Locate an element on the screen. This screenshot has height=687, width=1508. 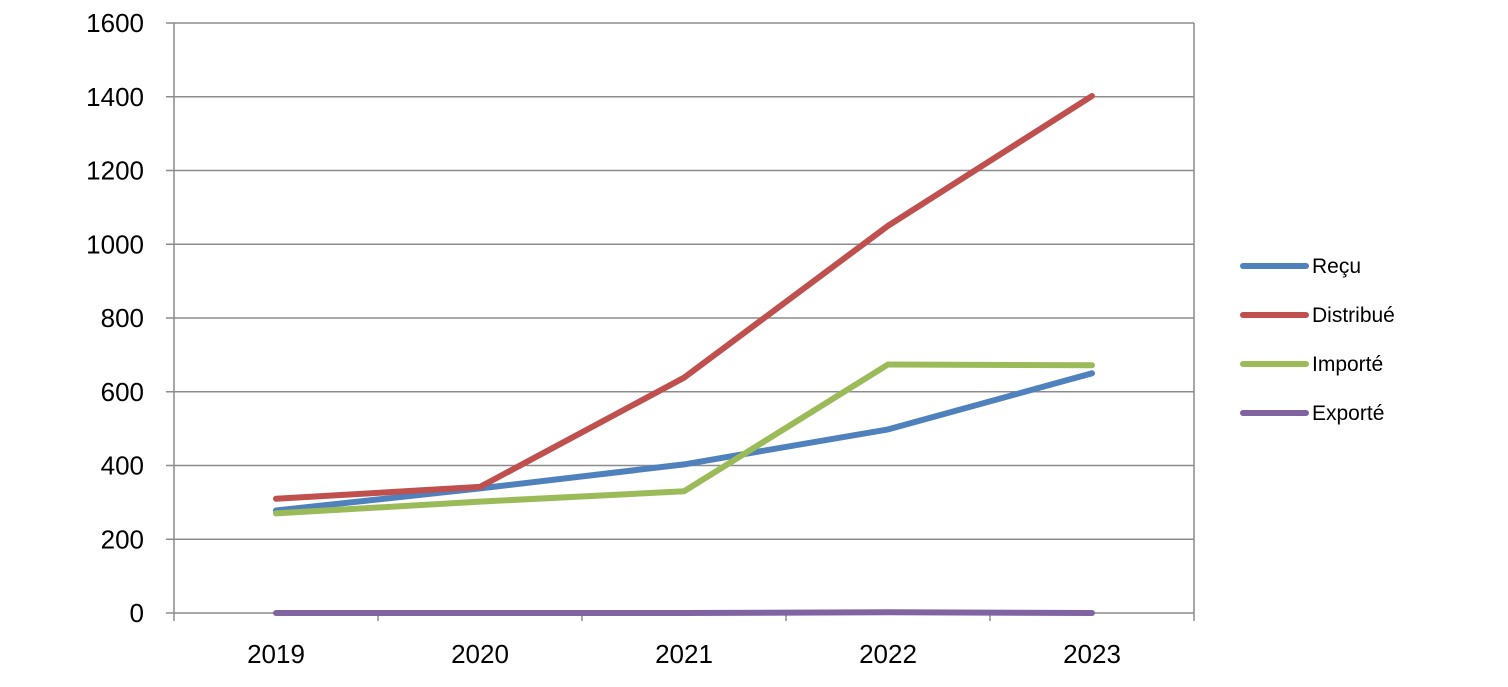
legend-label: Distribué is located at coordinates (1353, 315).